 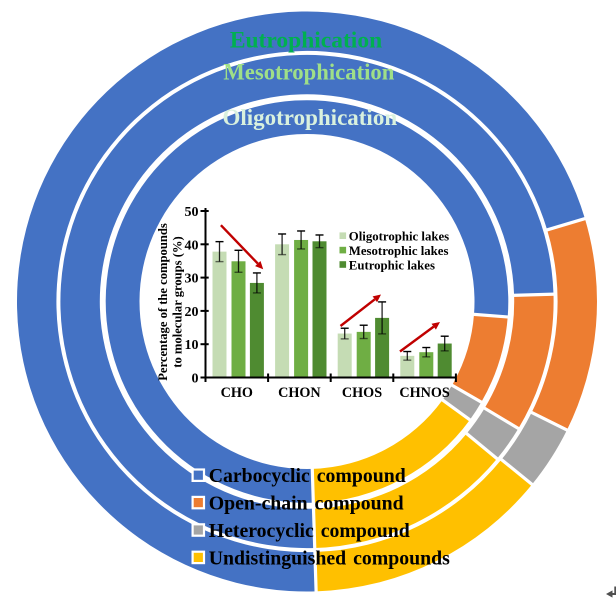 What do you see at coordinates (399, 251) in the screenshot?
I see `svg-text: Mesotrophic lakes` at bounding box center [399, 251].